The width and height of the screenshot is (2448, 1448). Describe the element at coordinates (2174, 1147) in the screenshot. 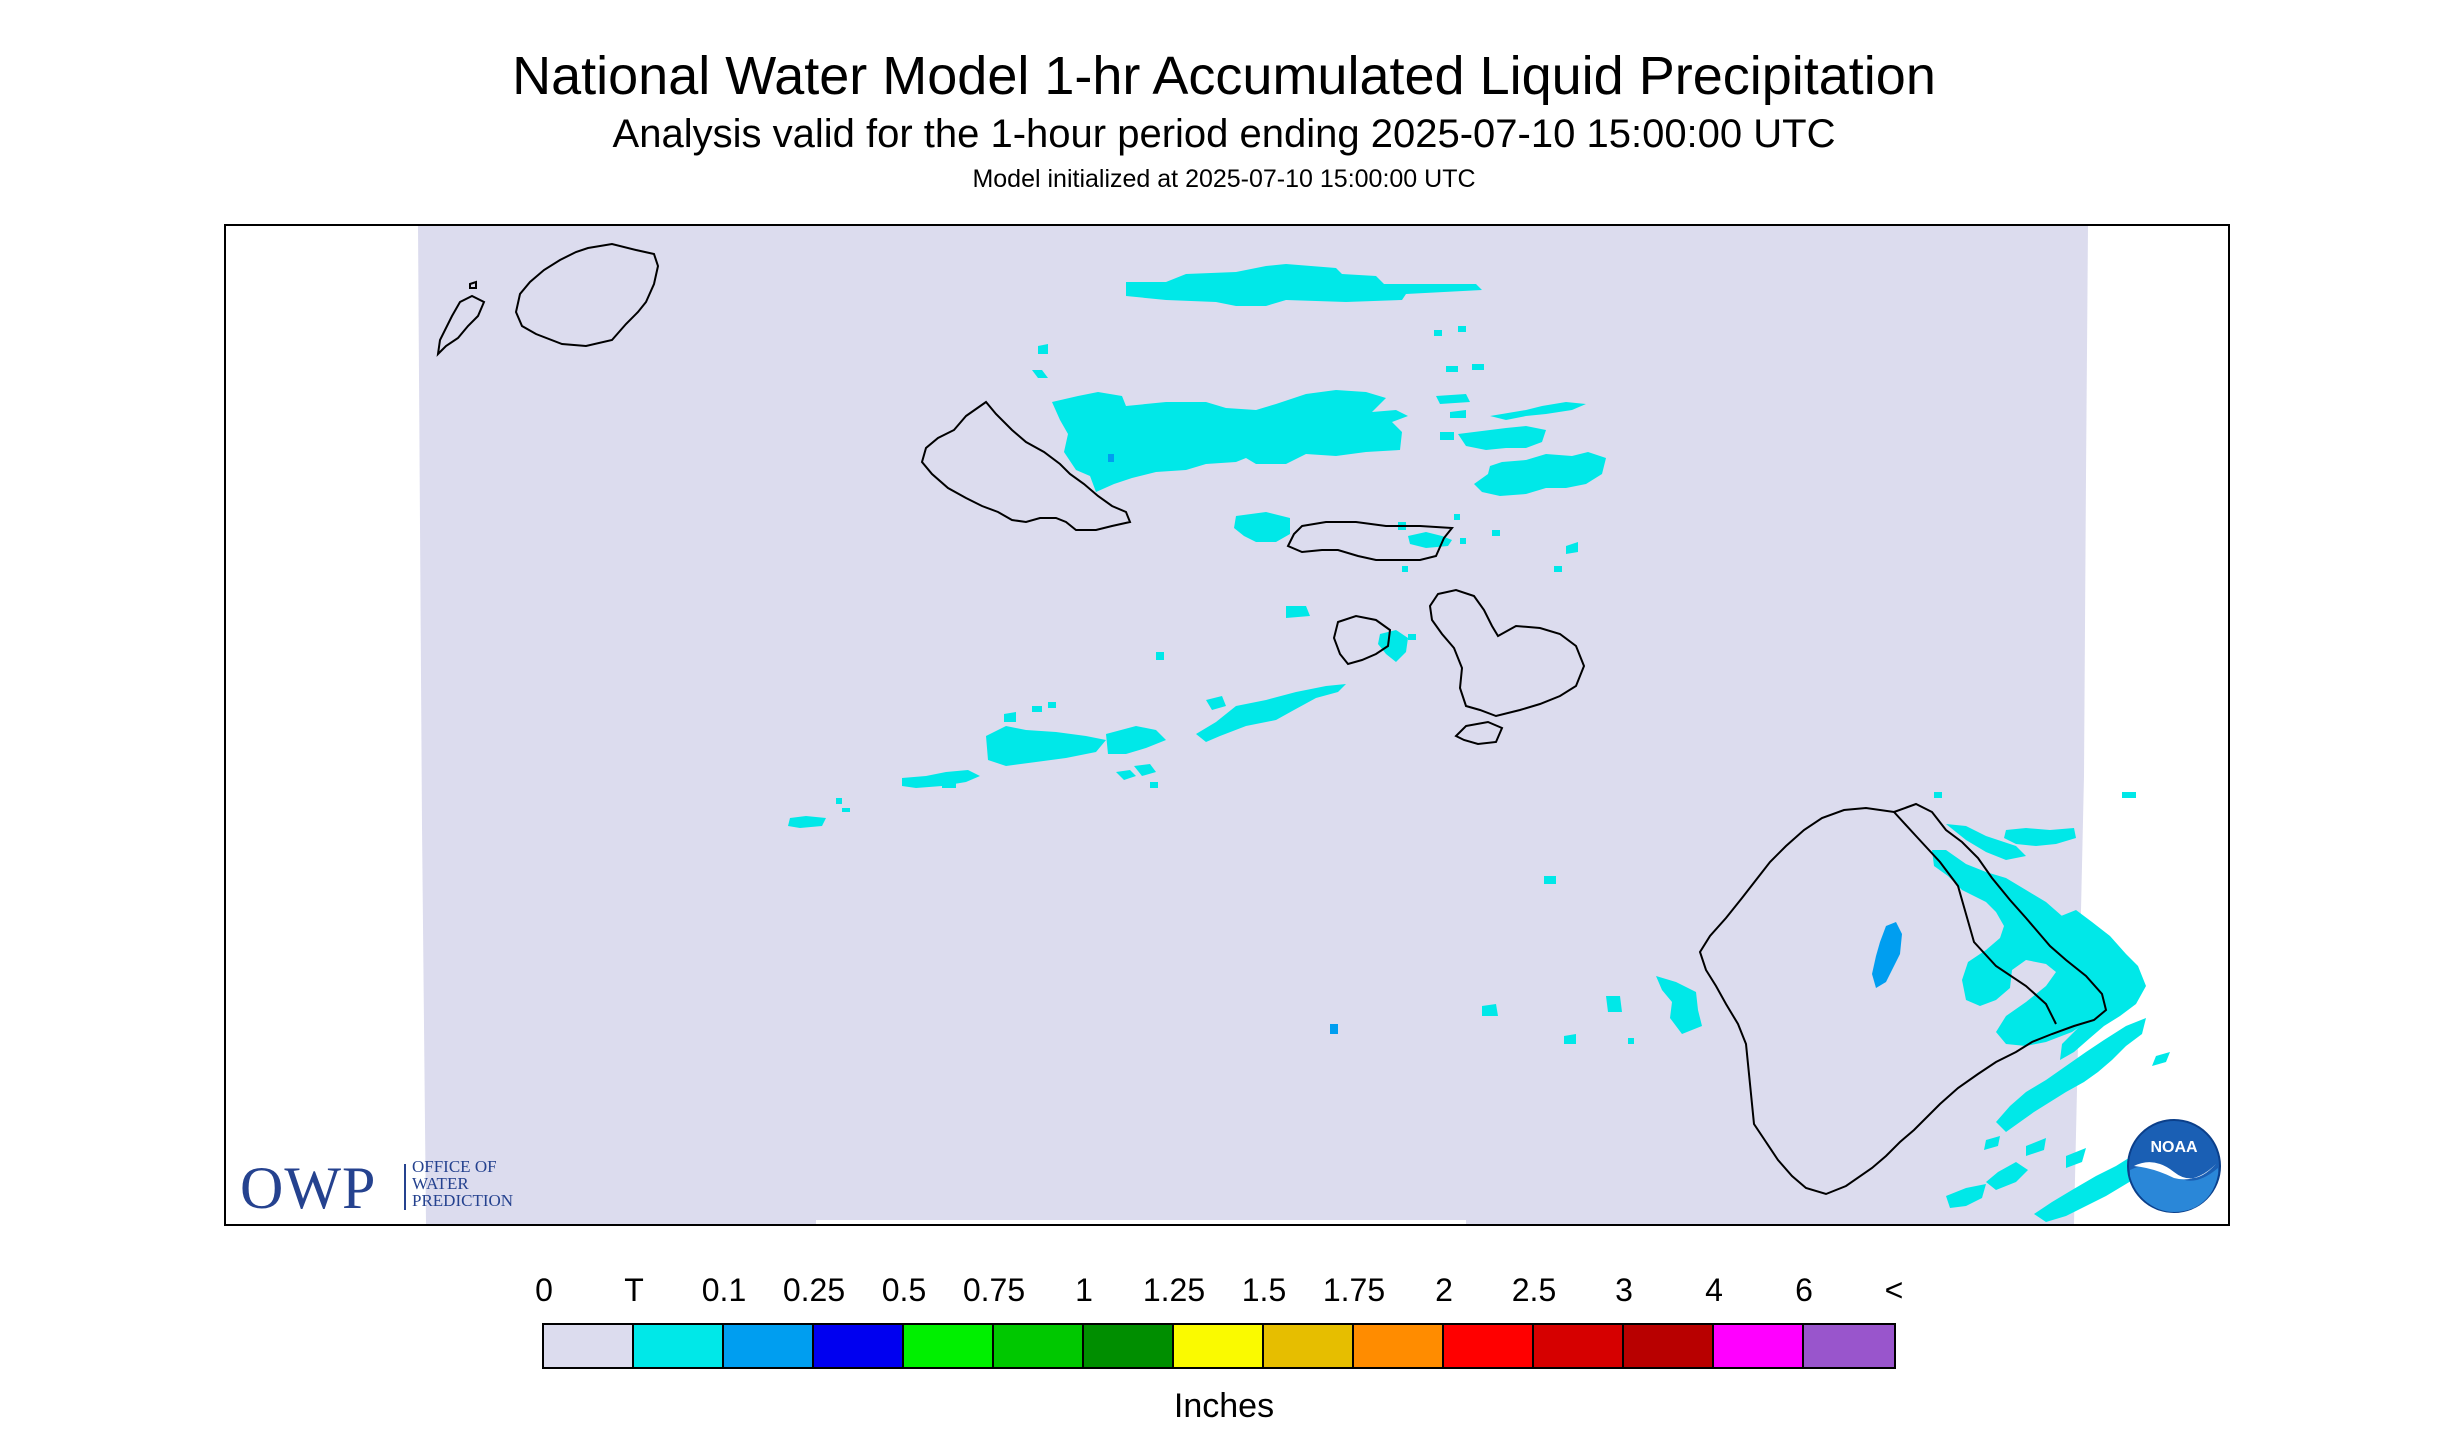

I see `noaa-logo-text: NOAA` at that location.